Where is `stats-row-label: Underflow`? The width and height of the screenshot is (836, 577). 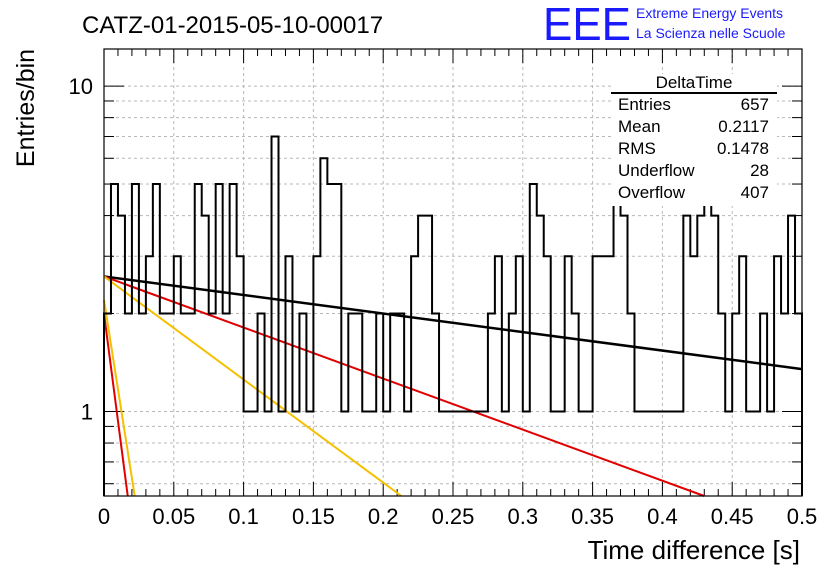
stats-row-label: Underflow is located at coordinates (656, 170).